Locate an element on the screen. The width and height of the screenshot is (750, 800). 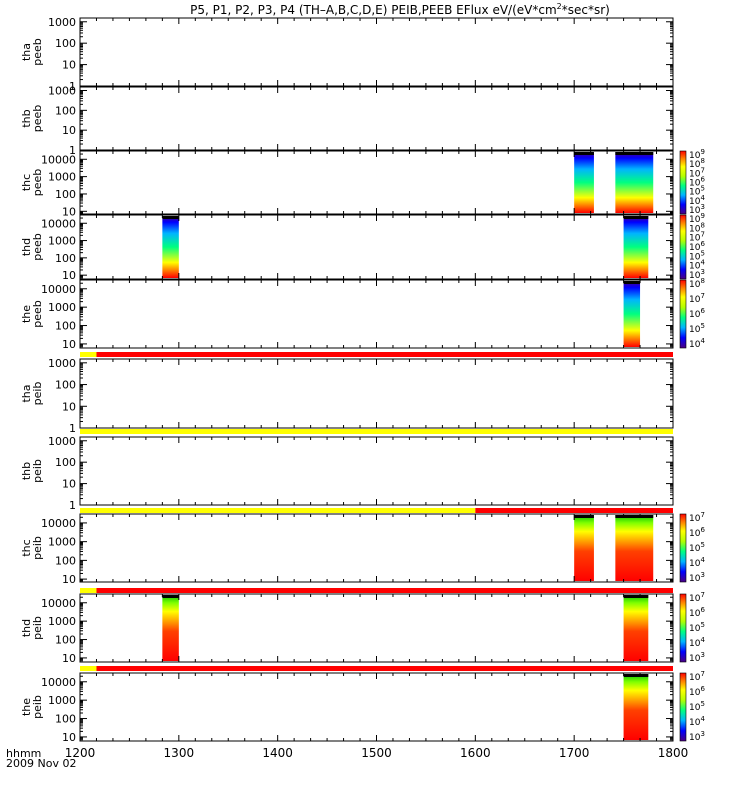
y-tick-label: 1 is located at coordinates (72, 428).